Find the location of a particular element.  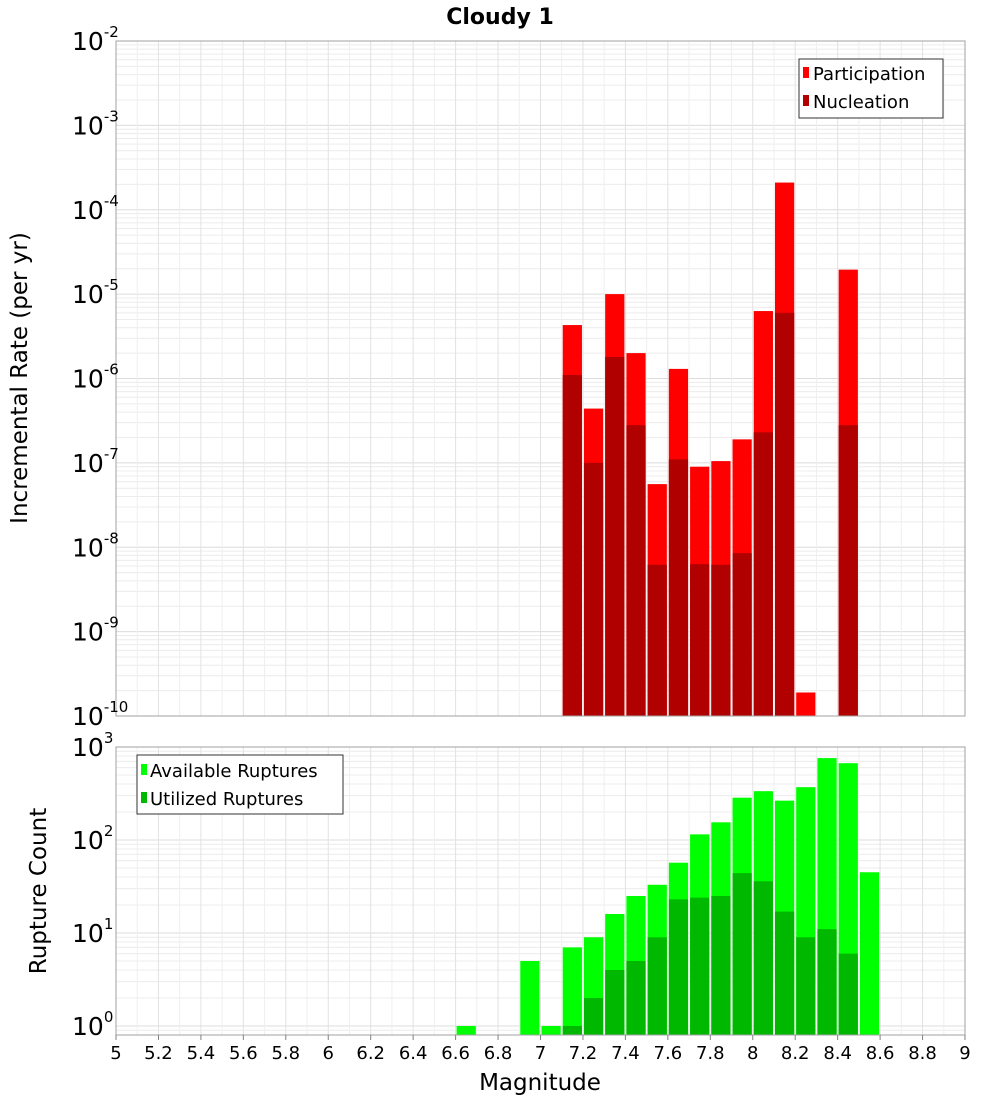

x-tick-label: 5.6 is located at coordinates (243, 1053).